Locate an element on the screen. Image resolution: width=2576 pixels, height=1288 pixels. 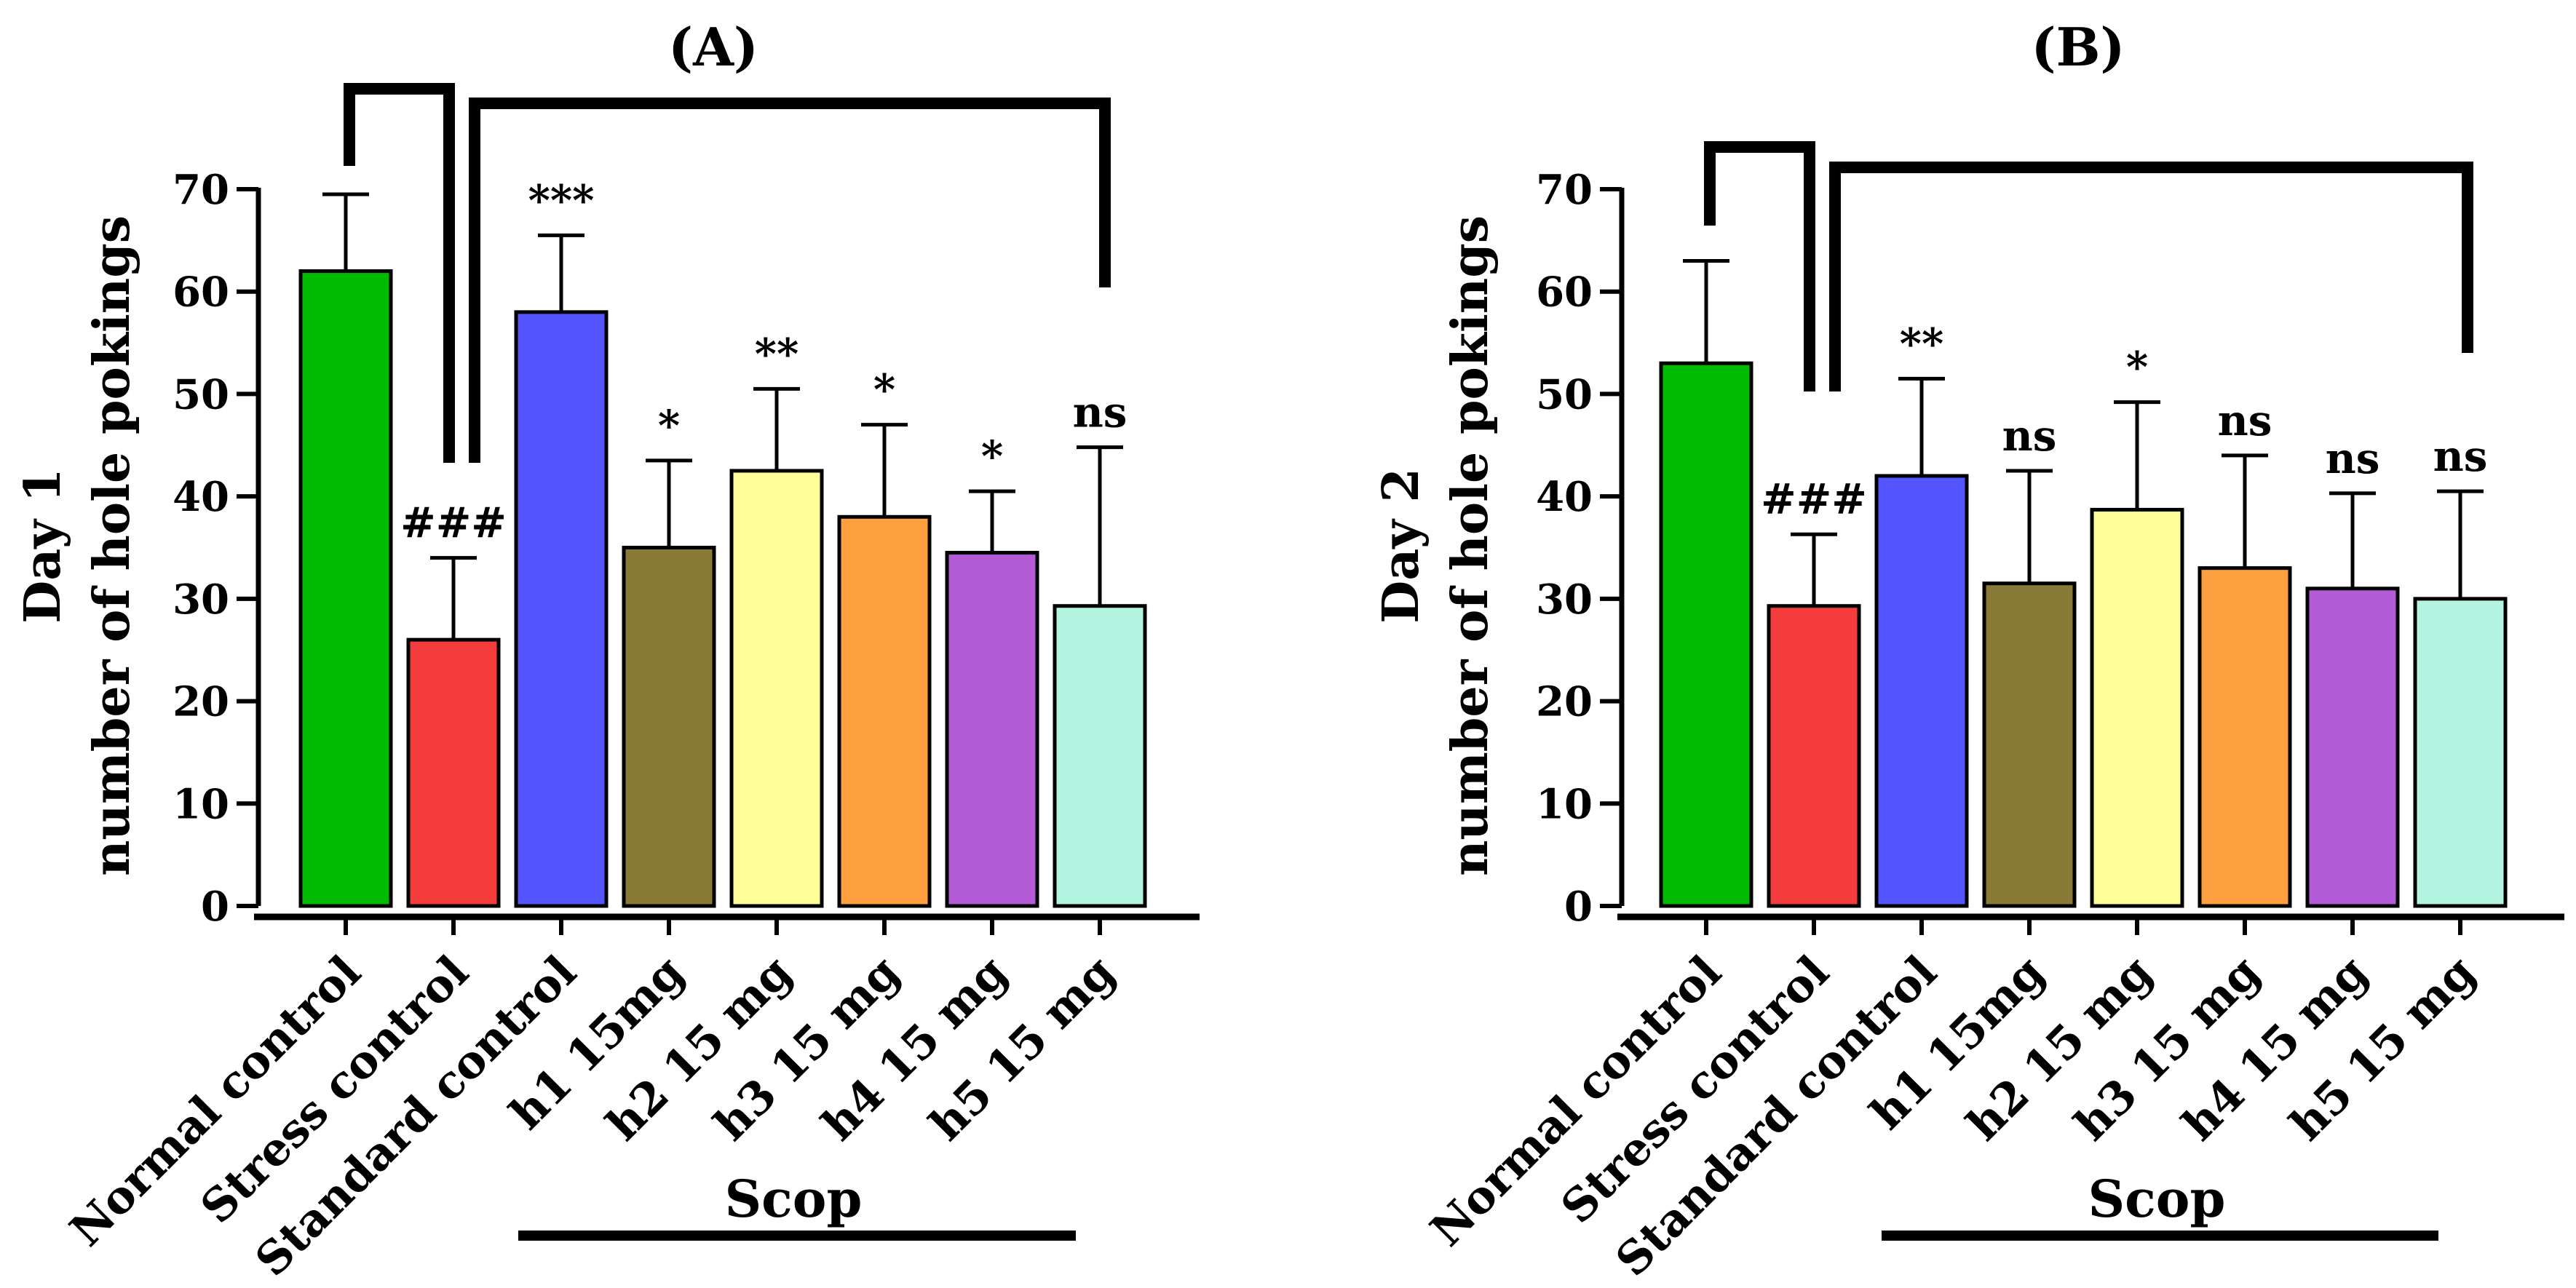
y-axis-title-line1: Day 1 is located at coordinates (43, 546).